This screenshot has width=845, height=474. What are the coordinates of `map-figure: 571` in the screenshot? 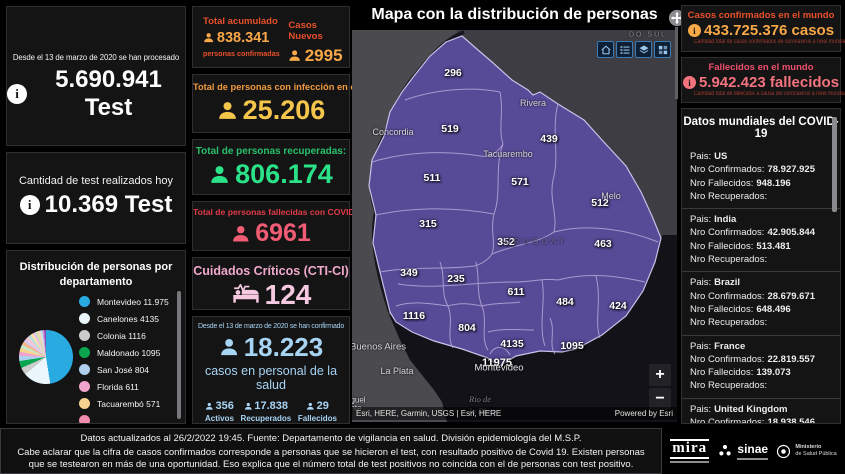 It's located at (520, 182).